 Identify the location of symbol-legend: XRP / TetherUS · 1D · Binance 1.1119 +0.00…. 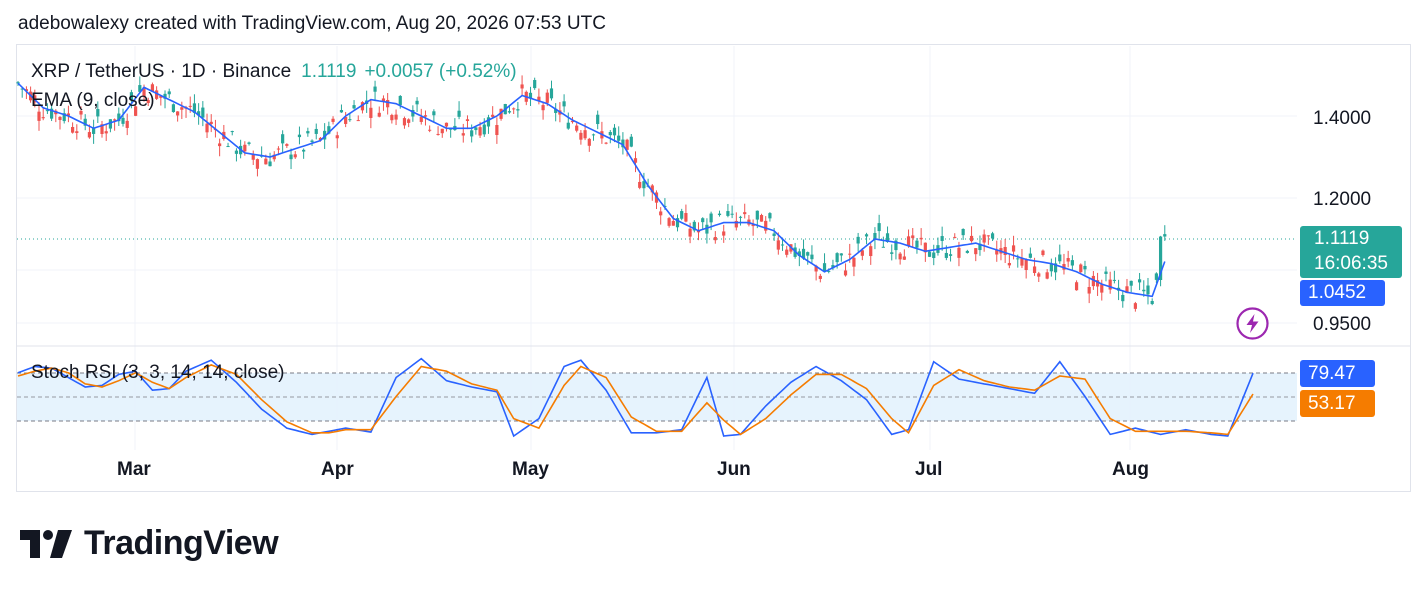
(274, 72).